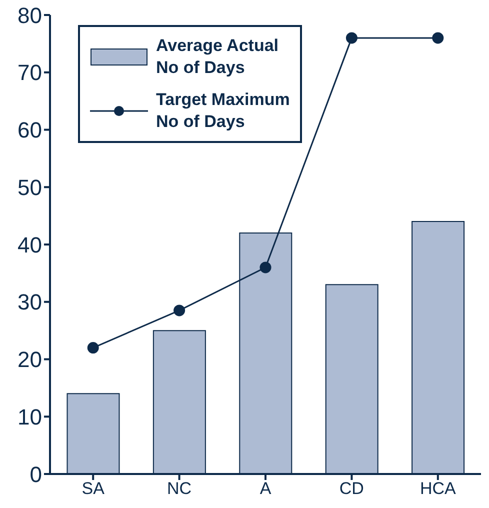  Describe the element at coordinates (218, 57) in the screenshot. I see `legend-label: Average Actual No of Days` at that location.